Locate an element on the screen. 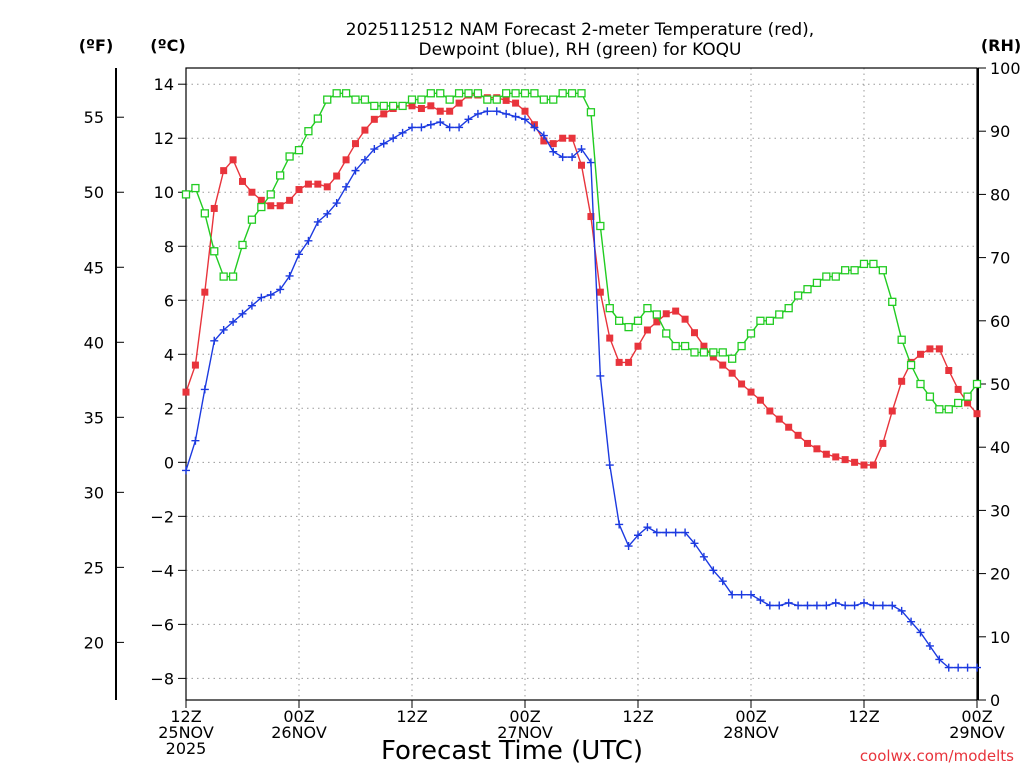  time-tick-label: 26NOV is located at coordinates (299, 732).